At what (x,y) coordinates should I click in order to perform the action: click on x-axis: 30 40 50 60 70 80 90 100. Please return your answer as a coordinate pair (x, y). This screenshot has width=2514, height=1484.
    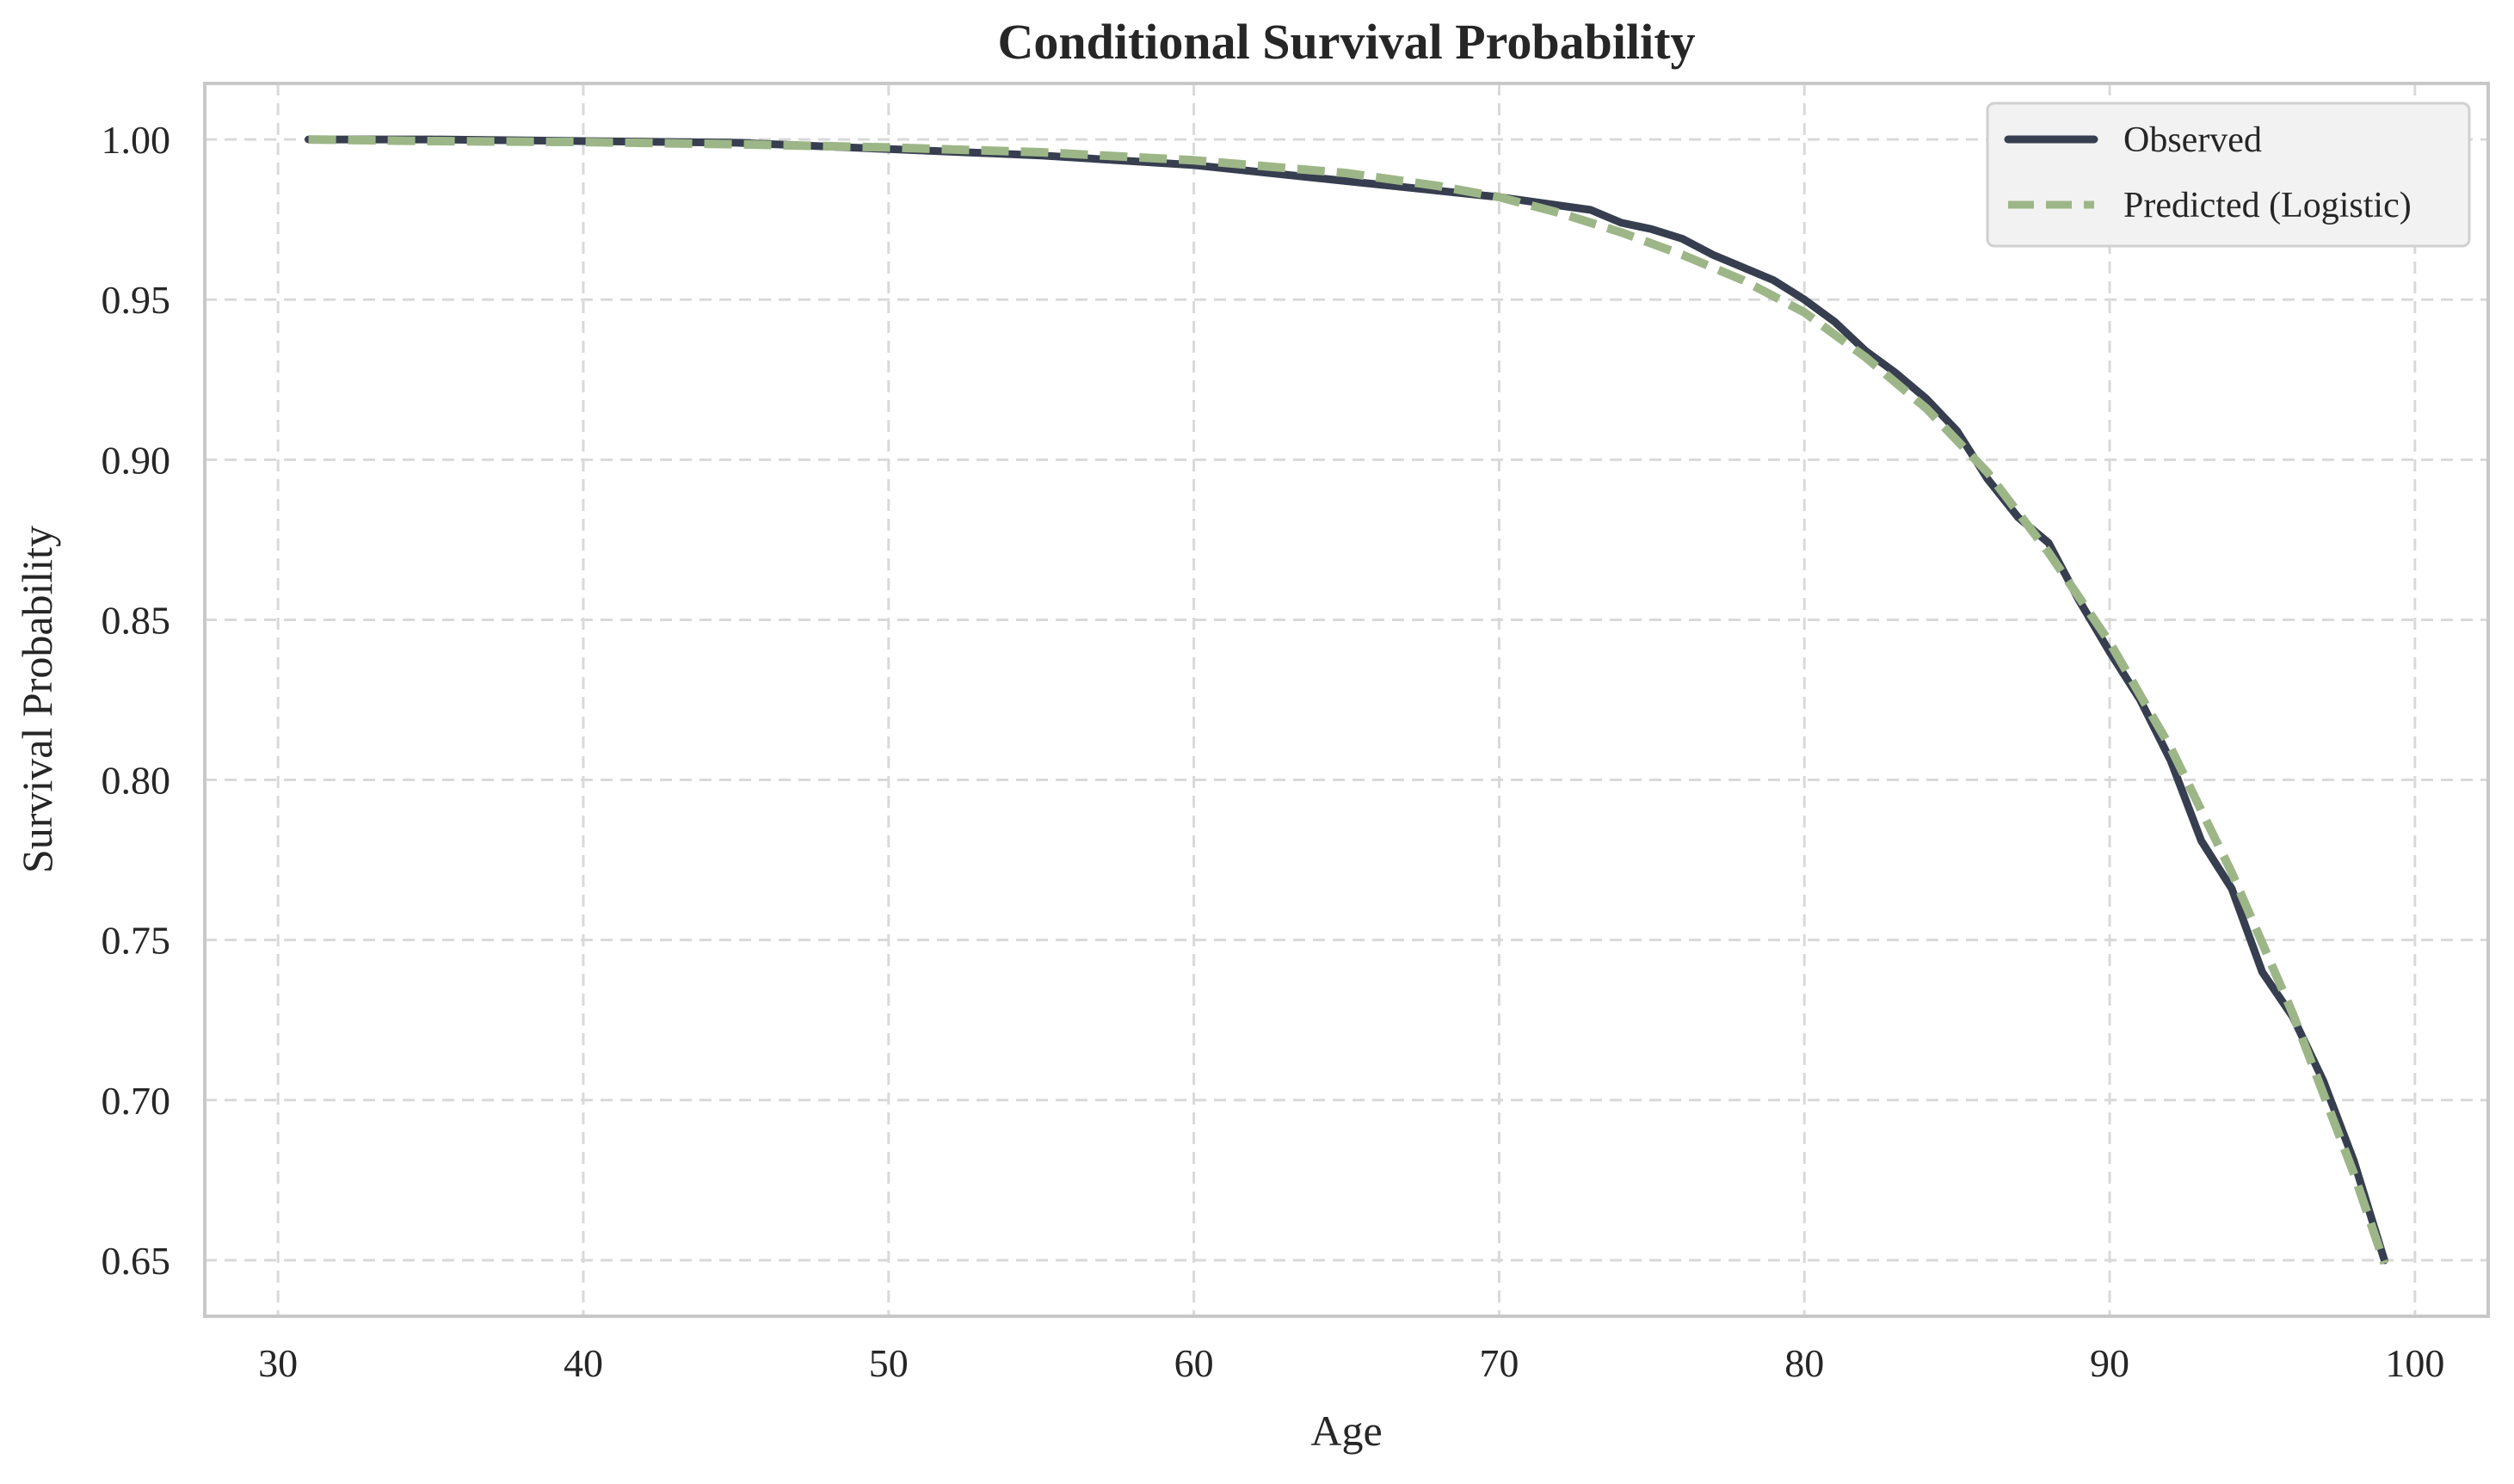
    Looking at the image, I should click on (1351, 1363).